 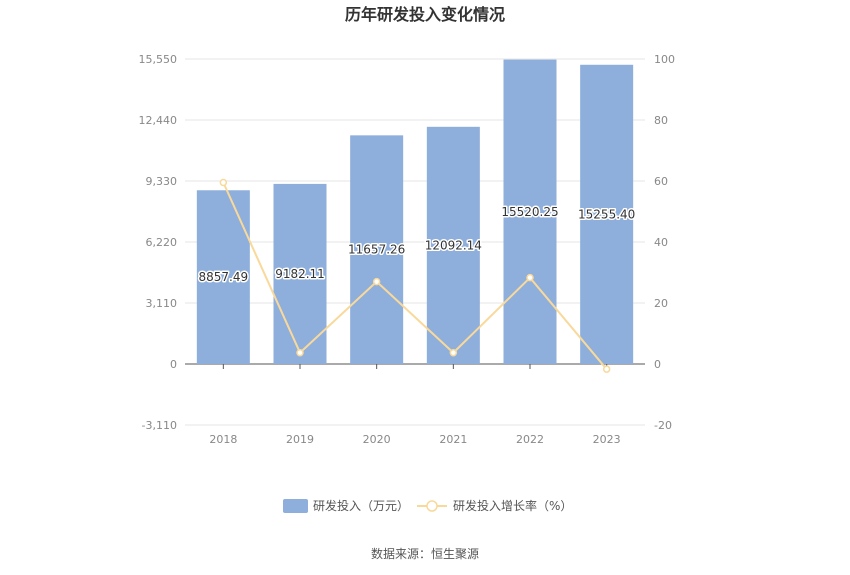 I want to click on y-left-tick-label: 9,330, so click(x=162, y=181).